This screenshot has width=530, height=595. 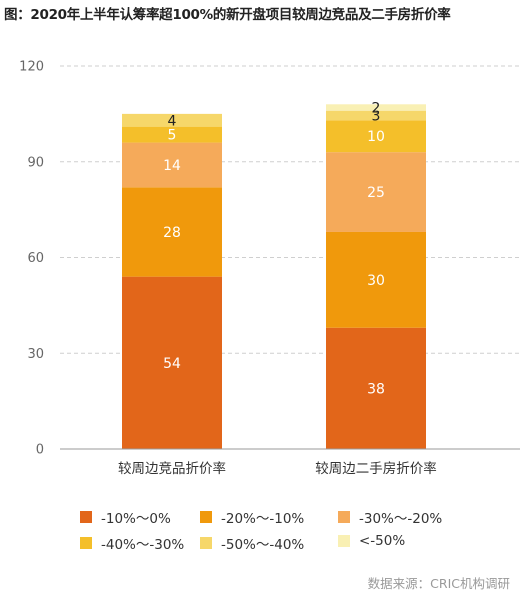 I want to click on bar-value-label: 2, so click(x=376, y=108).